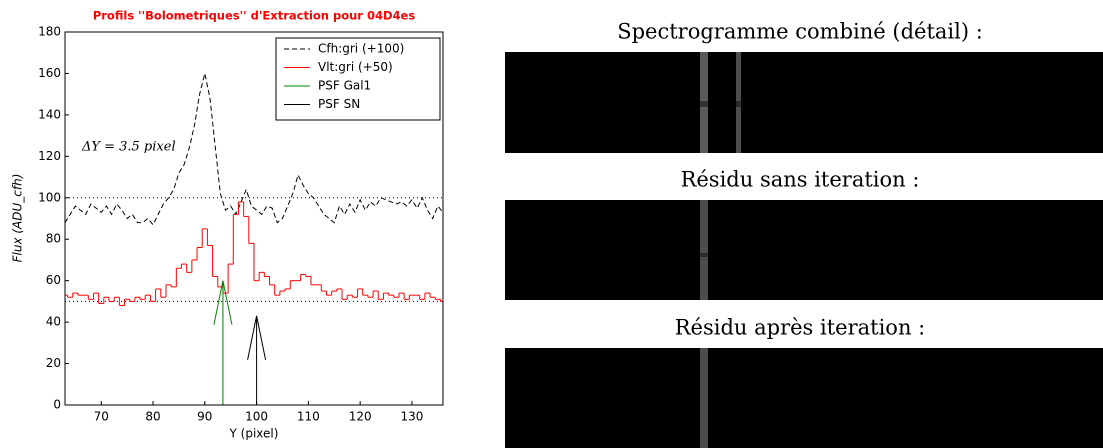 The image size is (1103, 448). I want to click on x-tick-label: 80, so click(152, 417).